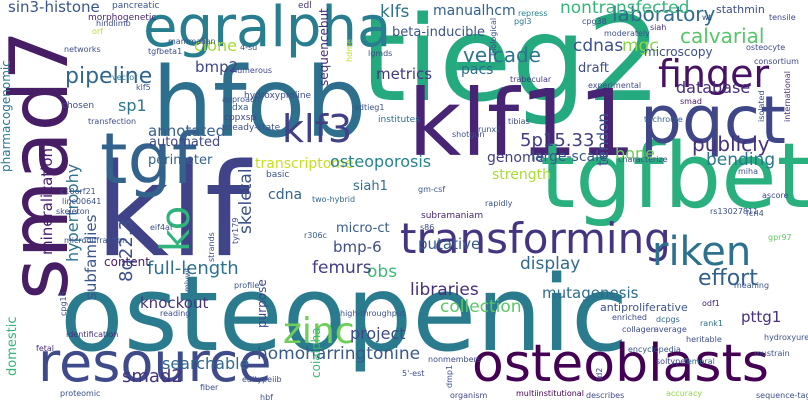 The width and height of the screenshot is (808, 404). Describe the element at coordinates (240, 118) in the screenshot. I see `word-dxa: cppxsp` at that location.